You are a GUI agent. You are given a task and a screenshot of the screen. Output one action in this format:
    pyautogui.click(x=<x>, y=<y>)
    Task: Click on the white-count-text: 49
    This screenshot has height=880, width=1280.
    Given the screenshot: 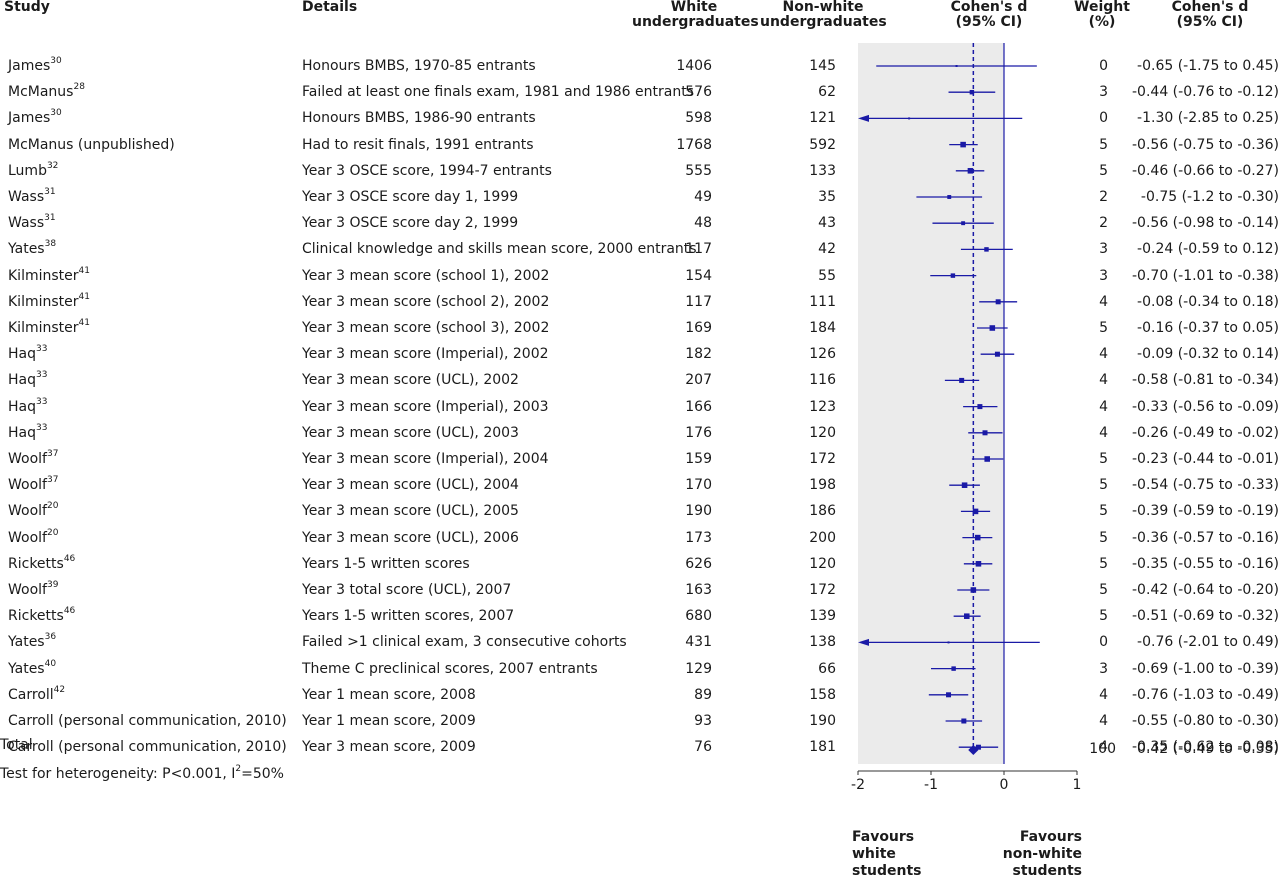 What is the action you would take?
    pyautogui.click(x=703, y=197)
    